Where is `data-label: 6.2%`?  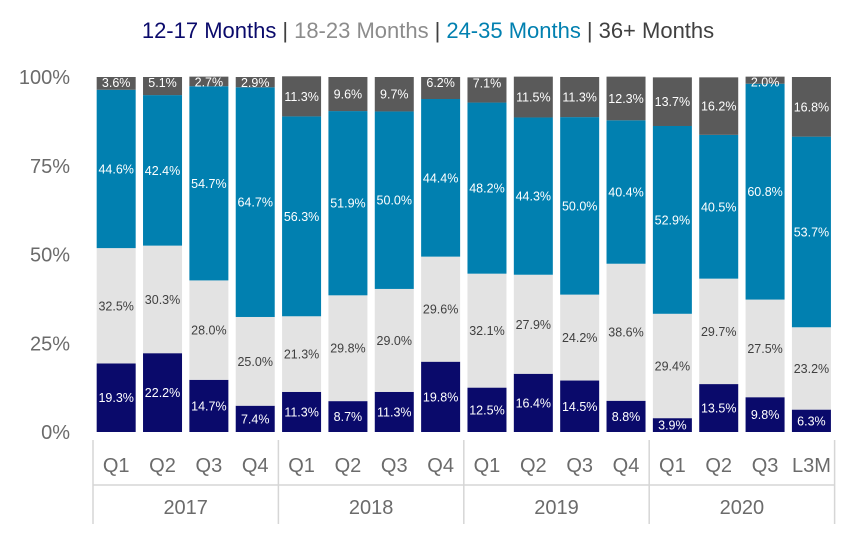
data-label: 6.2% is located at coordinates (440, 83).